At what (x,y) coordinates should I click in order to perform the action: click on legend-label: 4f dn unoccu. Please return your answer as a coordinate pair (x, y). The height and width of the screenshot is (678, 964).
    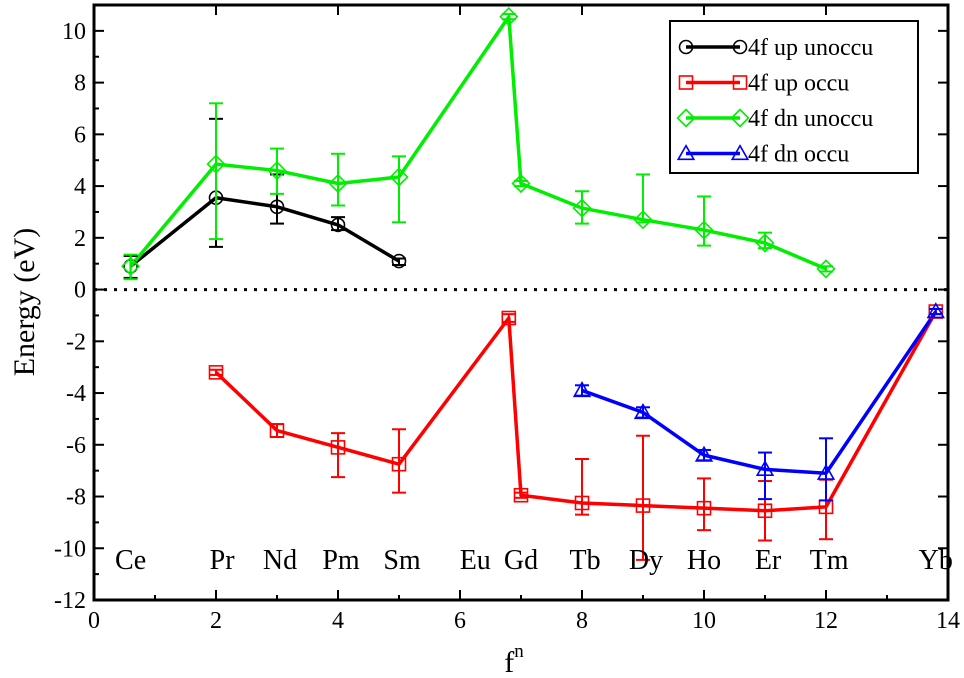
    Looking at the image, I should click on (810, 119).